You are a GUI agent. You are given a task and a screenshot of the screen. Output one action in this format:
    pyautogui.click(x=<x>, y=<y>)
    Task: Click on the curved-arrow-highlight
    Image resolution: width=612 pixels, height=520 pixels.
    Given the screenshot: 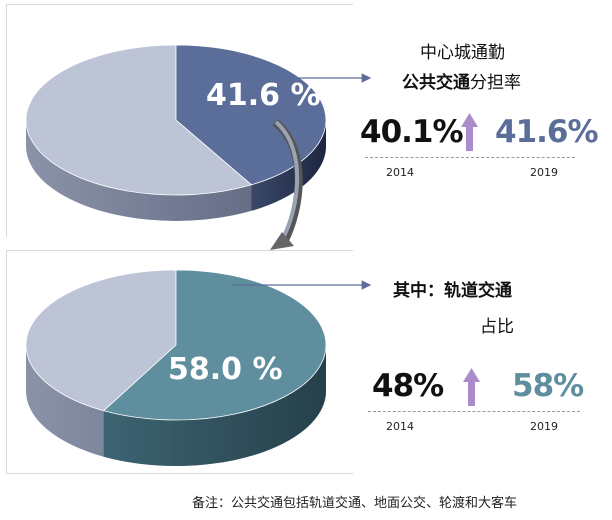 What is the action you would take?
    pyautogui.click(x=287, y=179)
    